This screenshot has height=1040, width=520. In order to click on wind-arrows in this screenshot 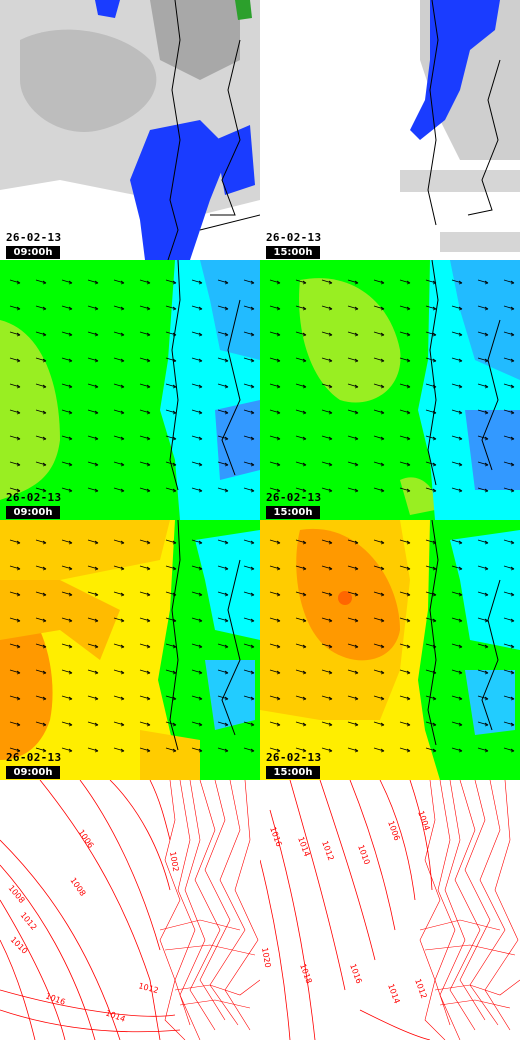, I will do `click(392, 386)`.